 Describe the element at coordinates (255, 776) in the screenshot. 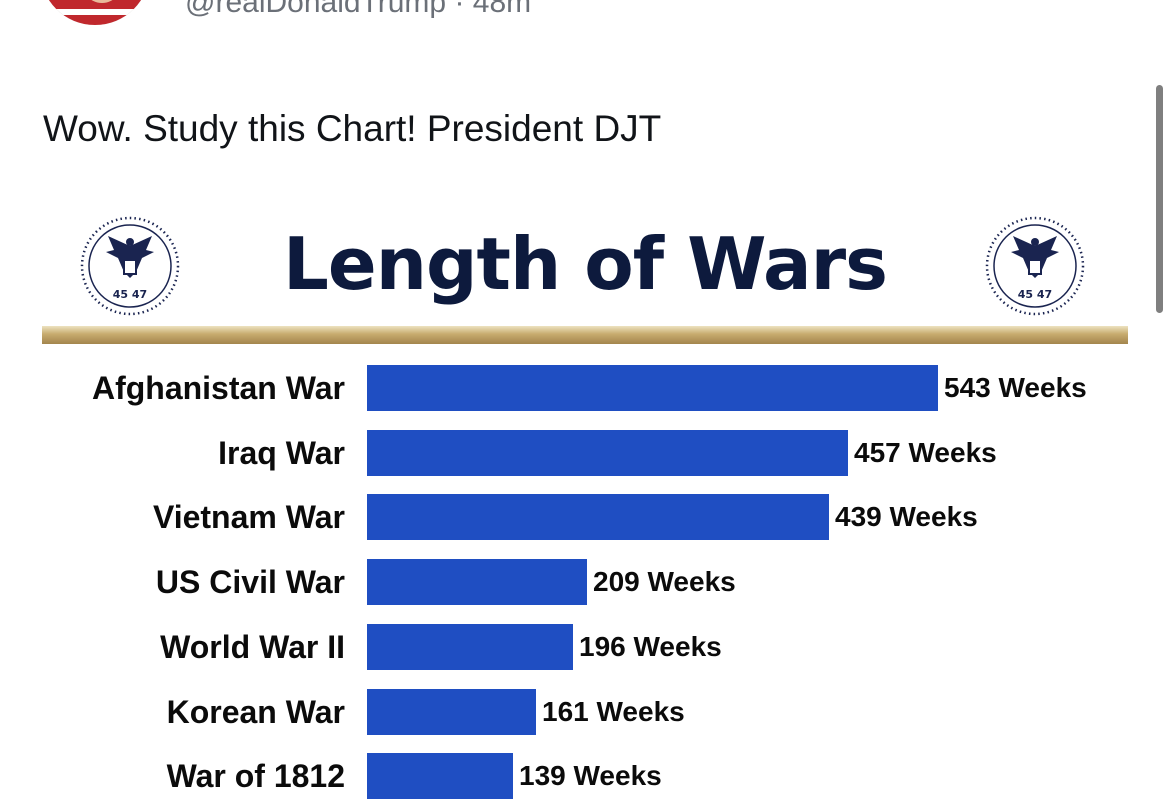

I see `category-label: War of 1812` at that location.